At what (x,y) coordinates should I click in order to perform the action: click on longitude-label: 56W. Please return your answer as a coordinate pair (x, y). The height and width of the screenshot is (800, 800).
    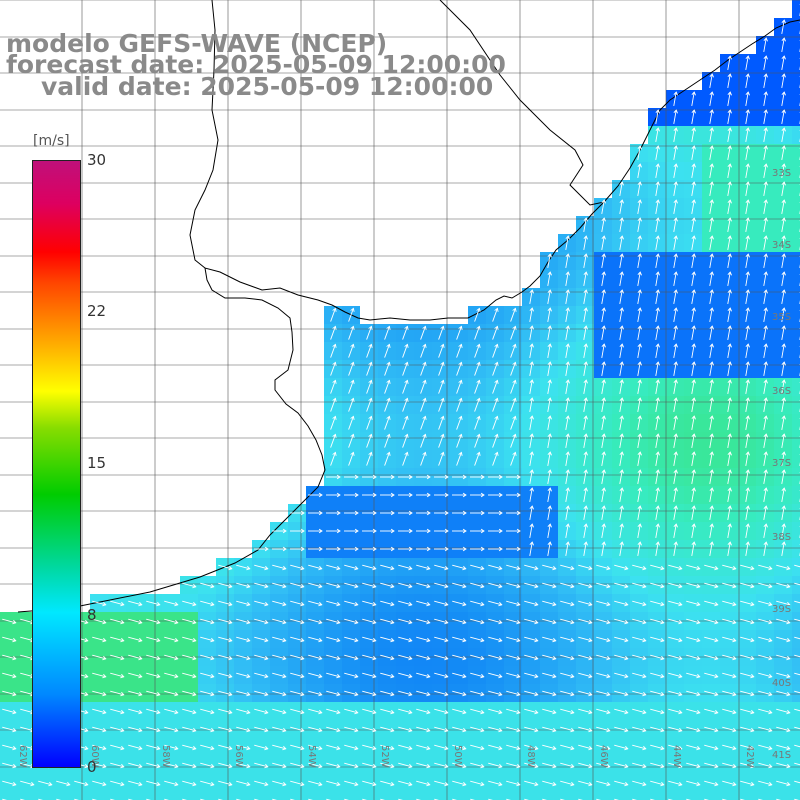
    Looking at the image, I should click on (238, 756).